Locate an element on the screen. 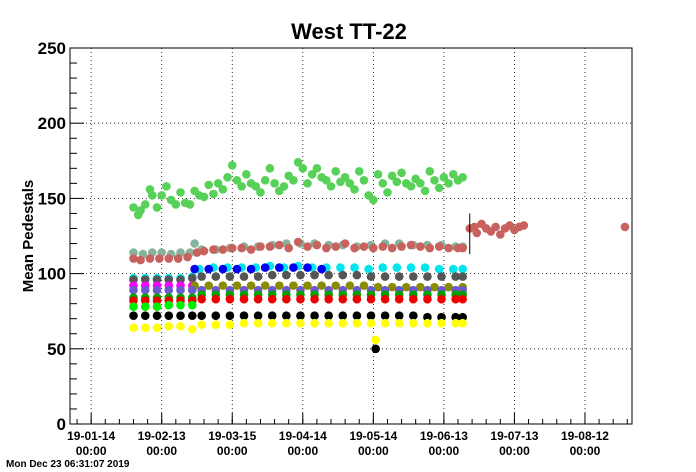 Image resolution: width=696 pixels, height=472 pixels. y-tick-label: 100 is located at coordinates (52, 274).